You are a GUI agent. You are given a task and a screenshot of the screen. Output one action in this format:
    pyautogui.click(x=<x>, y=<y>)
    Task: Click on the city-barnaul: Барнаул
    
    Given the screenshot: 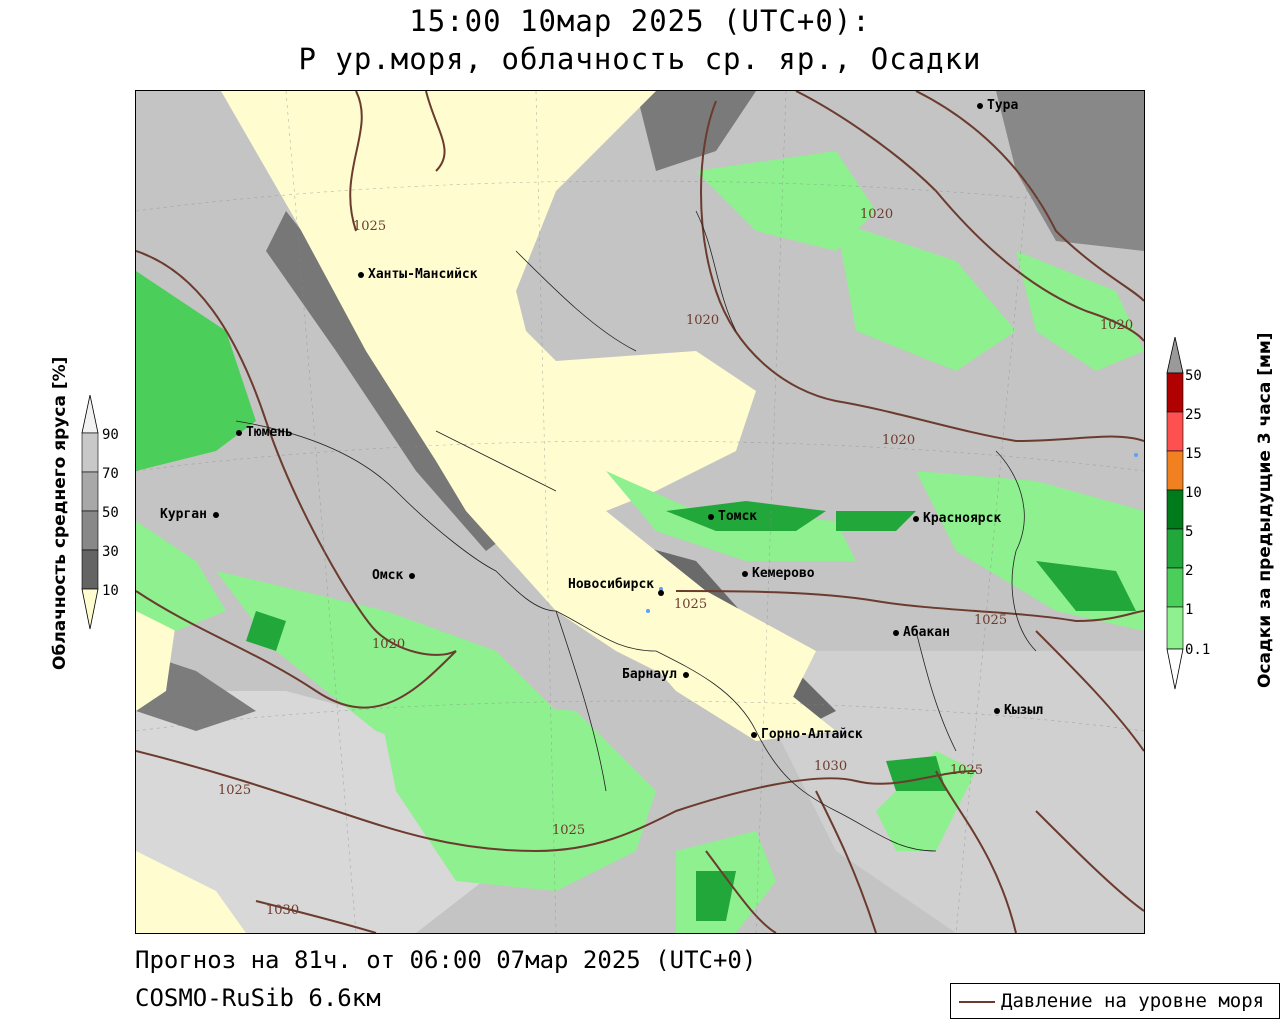 What is the action you would take?
    pyautogui.click(x=657, y=674)
    